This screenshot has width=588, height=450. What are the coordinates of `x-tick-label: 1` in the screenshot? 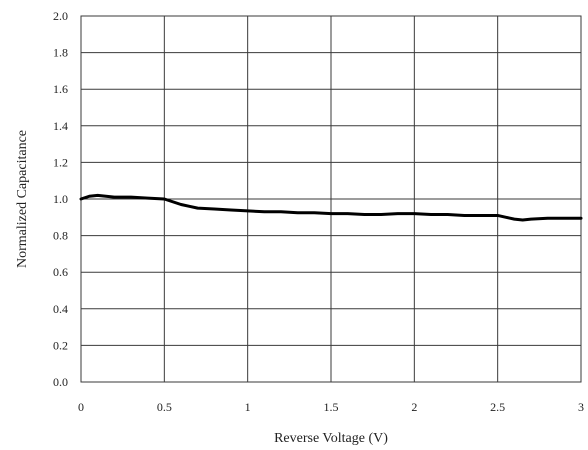 It's located at (248, 407).